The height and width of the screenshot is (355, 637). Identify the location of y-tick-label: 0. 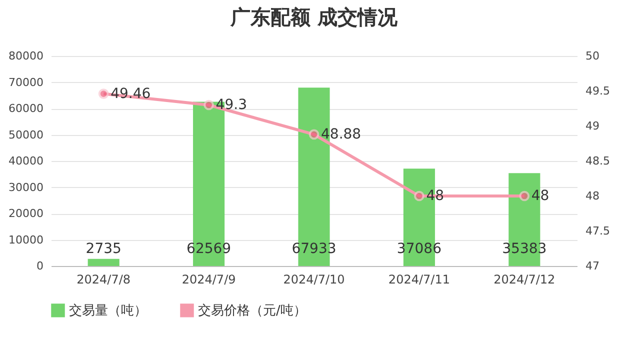
(40, 266).